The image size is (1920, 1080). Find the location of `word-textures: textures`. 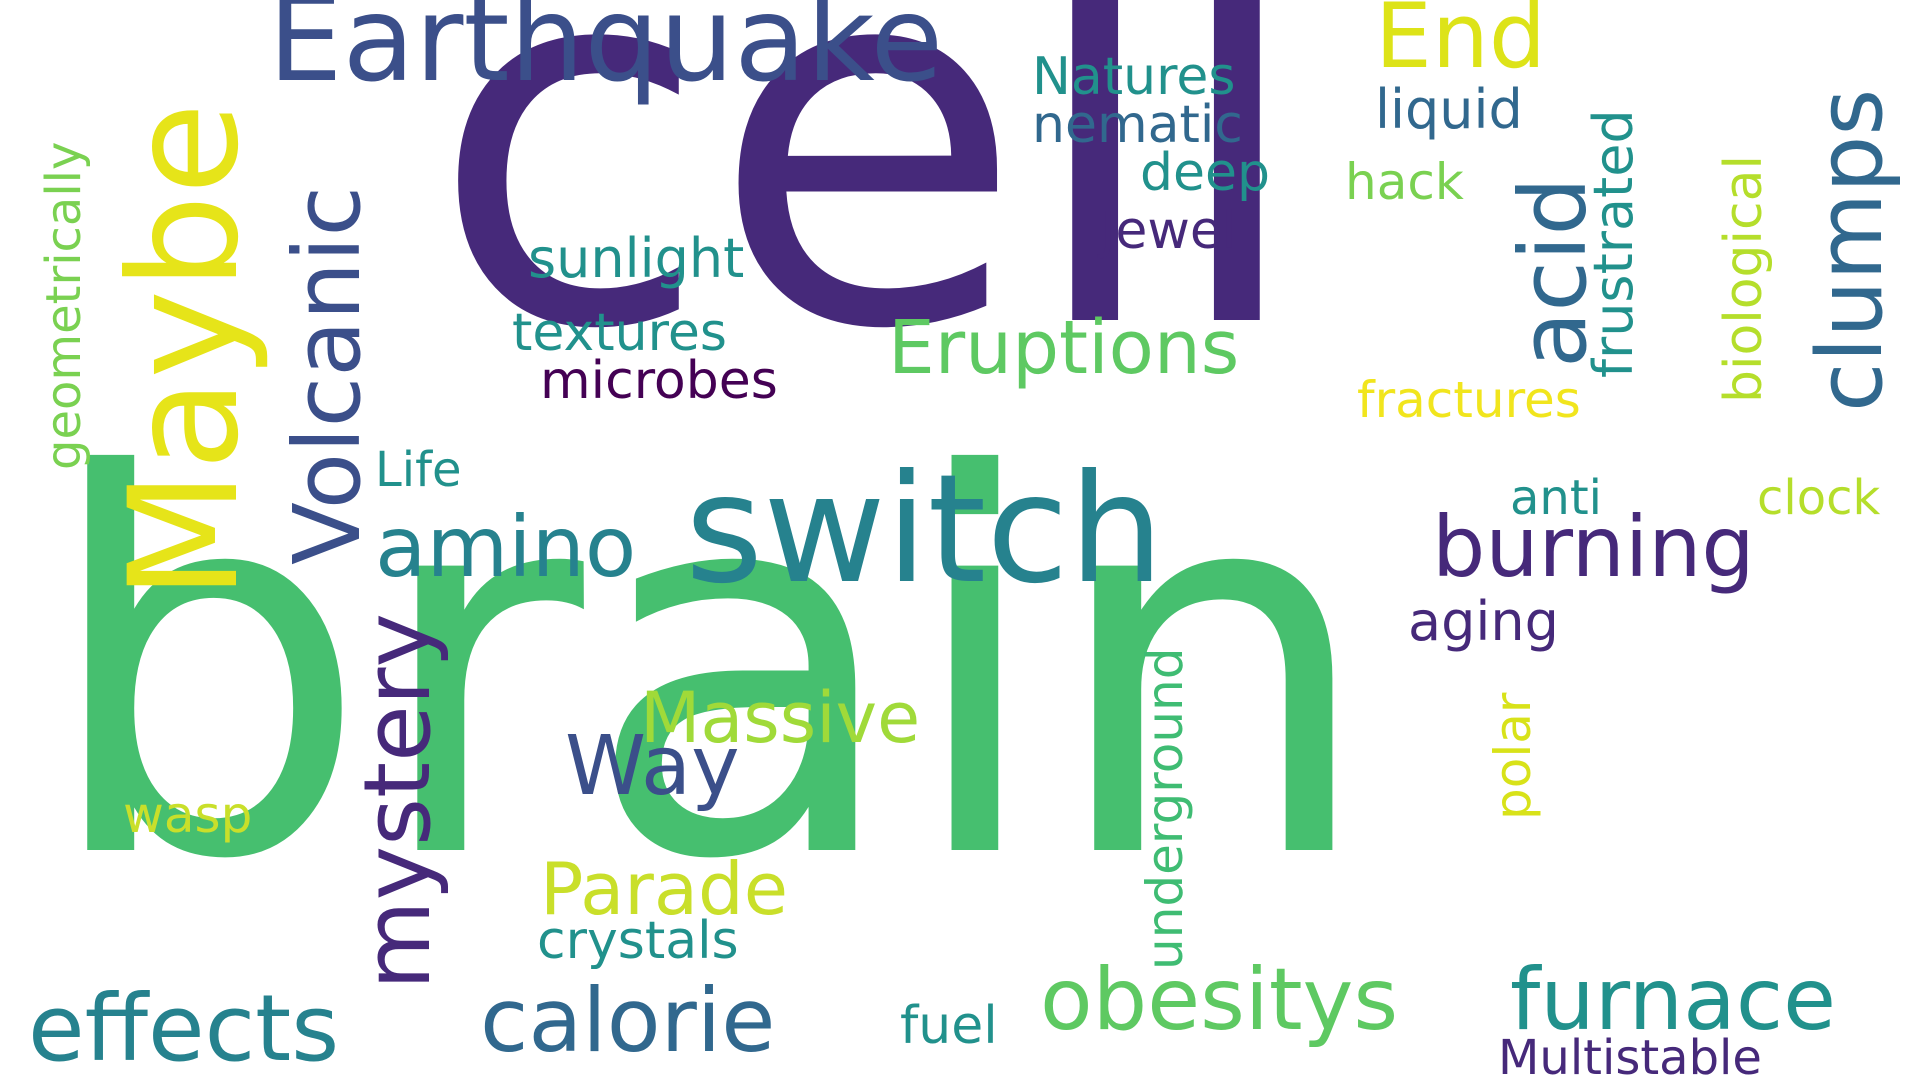

word-textures: textures is located at coordinates (619, 333).